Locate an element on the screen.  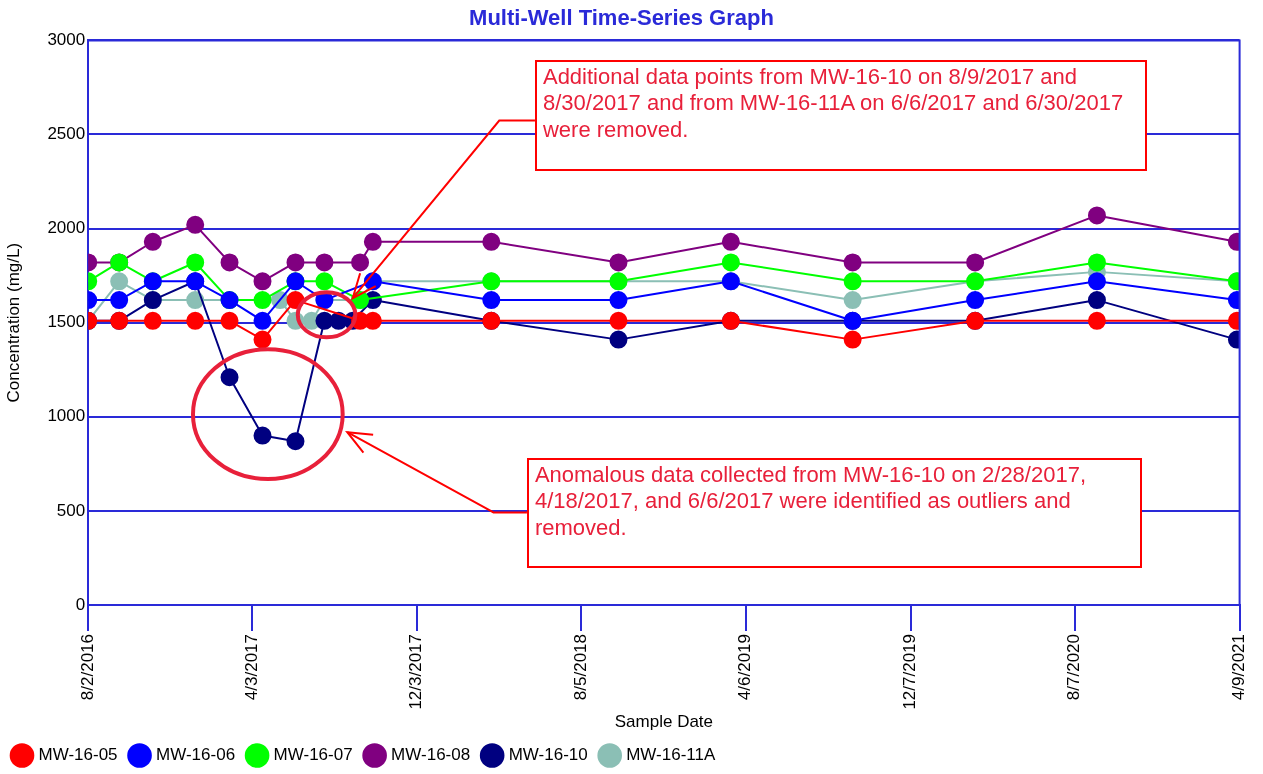
annotation: Anomalous data collected from MW-16-10 on 2/28/2017, 4/18/2017, and 6/6/2017 were identified as outliers and removed. is located at coordinates (834, 513).